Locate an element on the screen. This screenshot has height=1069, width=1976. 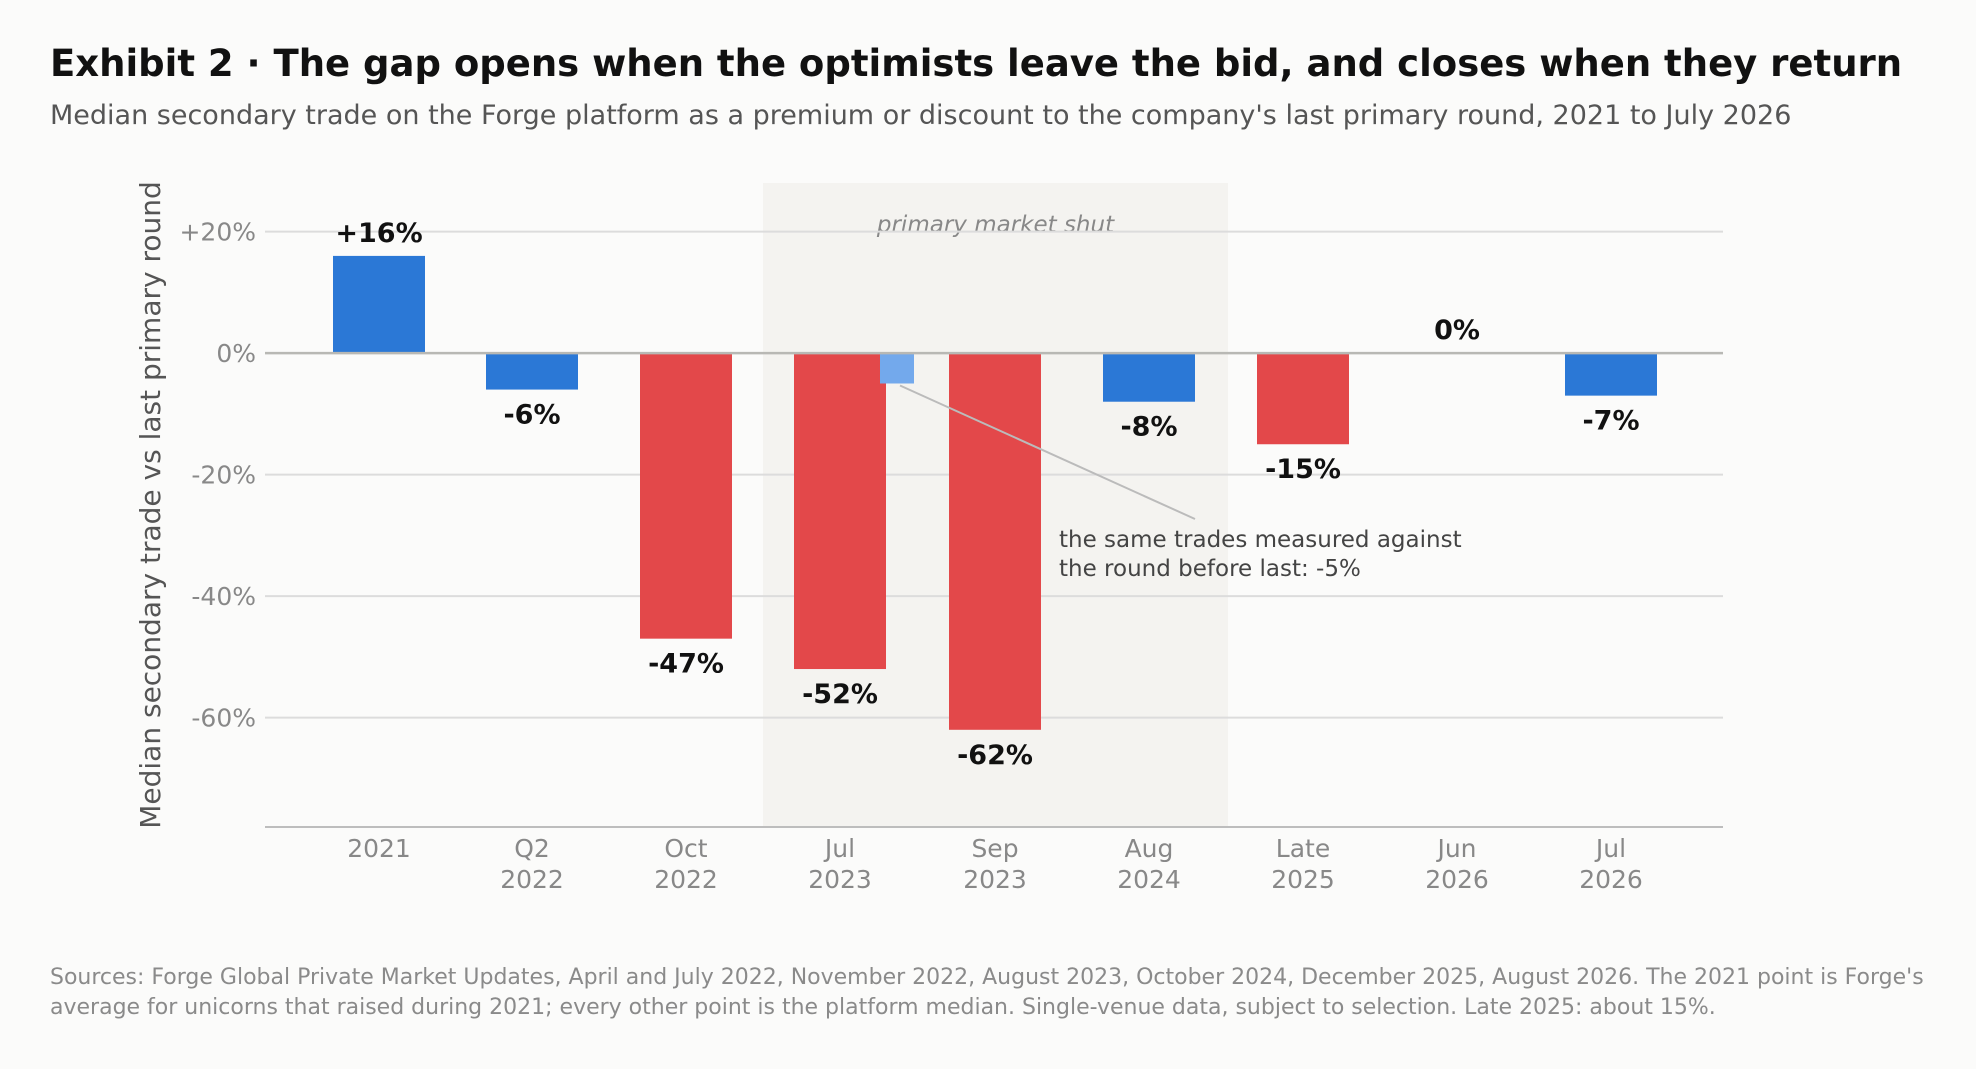
annotation-text: the round before last: -5% is located at coordinates (1210, 569).